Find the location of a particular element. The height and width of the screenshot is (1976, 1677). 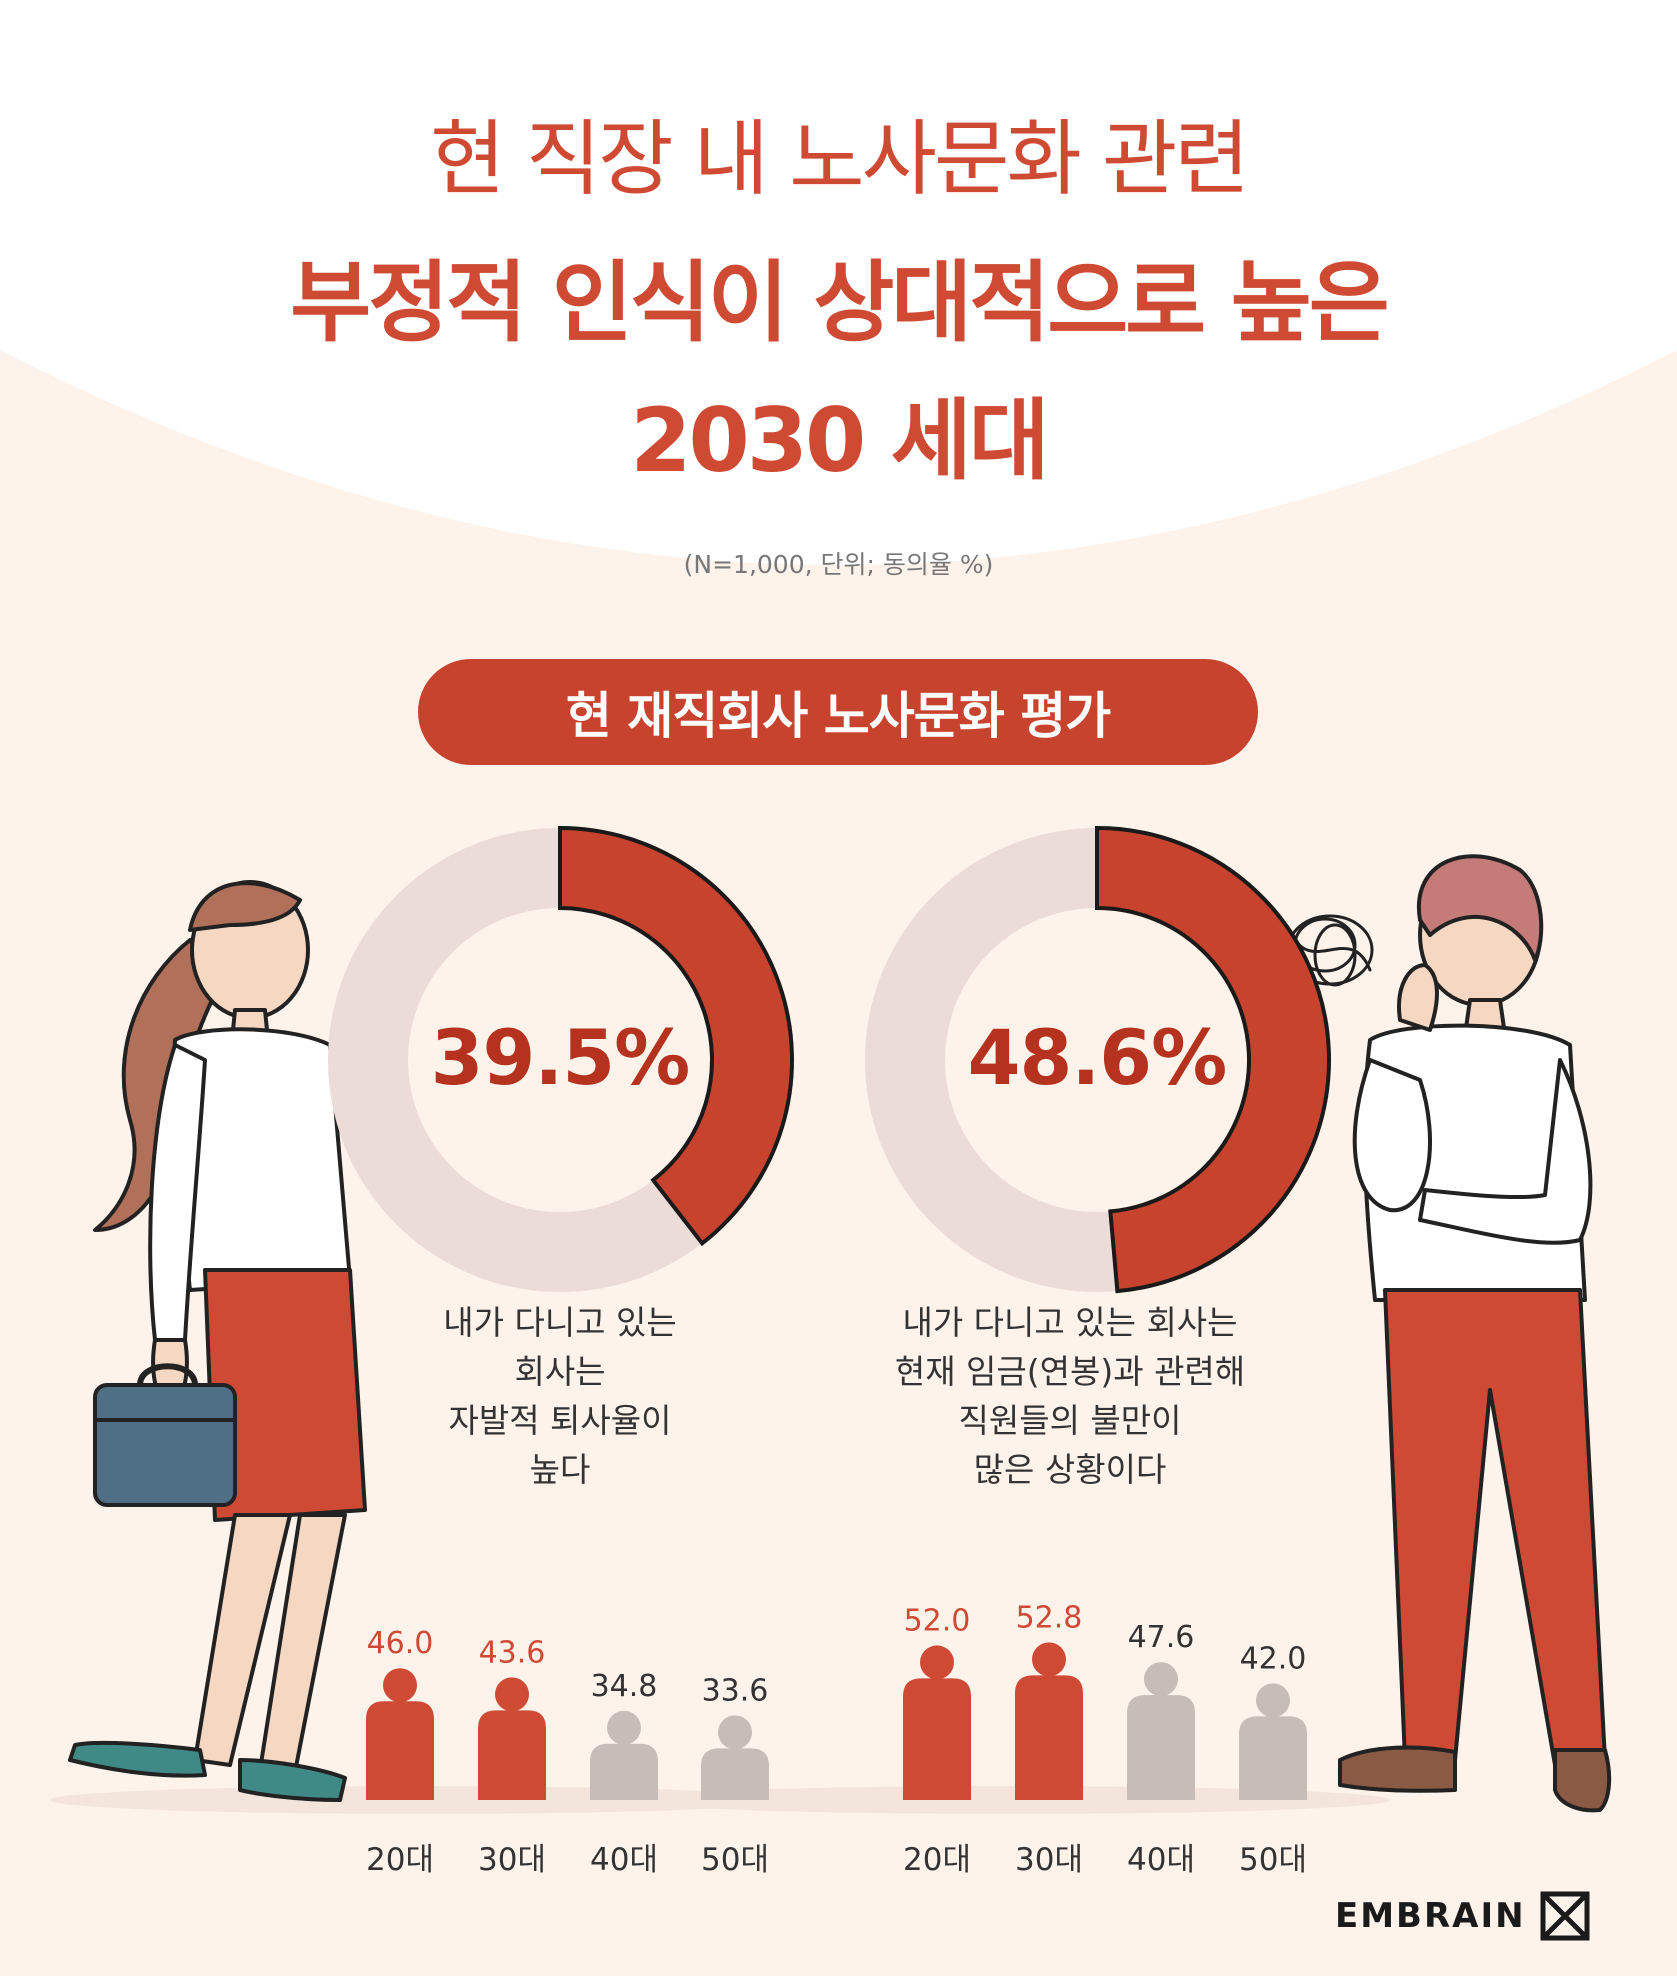

embrain-logo-icon is located at coordinates (1565, 1916).